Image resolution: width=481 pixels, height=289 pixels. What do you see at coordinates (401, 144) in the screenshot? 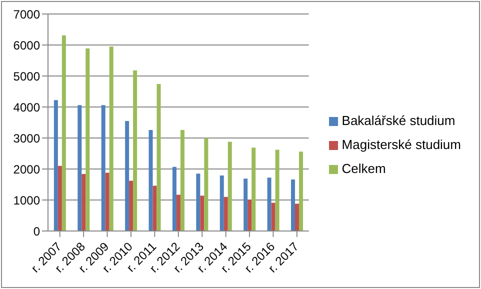
I see `legend-label: Magisterské studium` at bounding box center [401, 144].